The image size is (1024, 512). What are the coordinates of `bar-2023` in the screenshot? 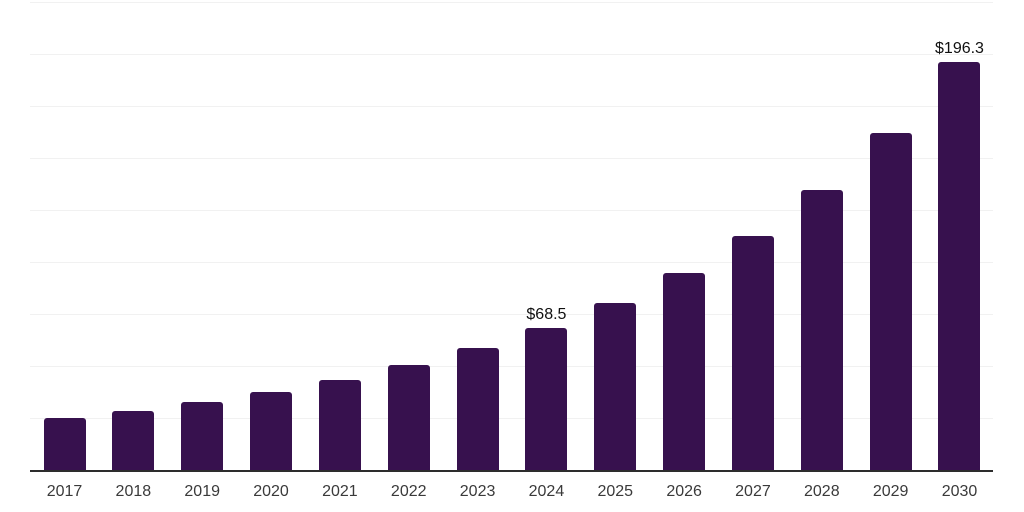 It's located at (477, 409).